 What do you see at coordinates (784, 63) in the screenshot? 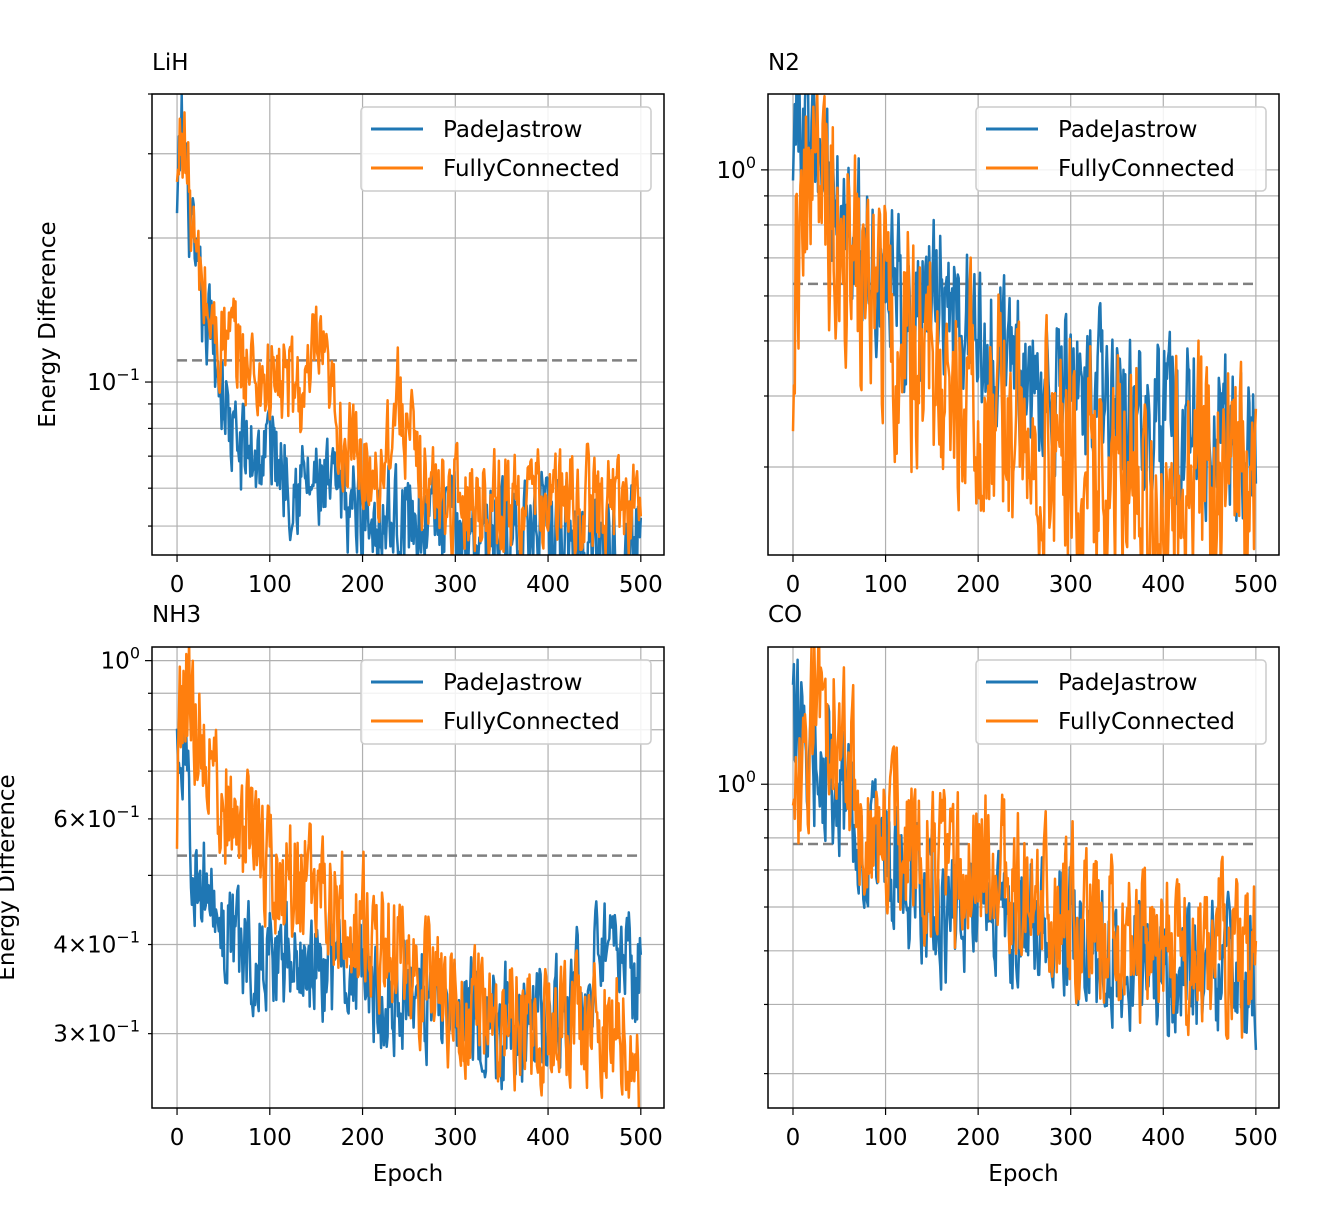
I see `panel-title: N2` at bounding box center [784, 63].